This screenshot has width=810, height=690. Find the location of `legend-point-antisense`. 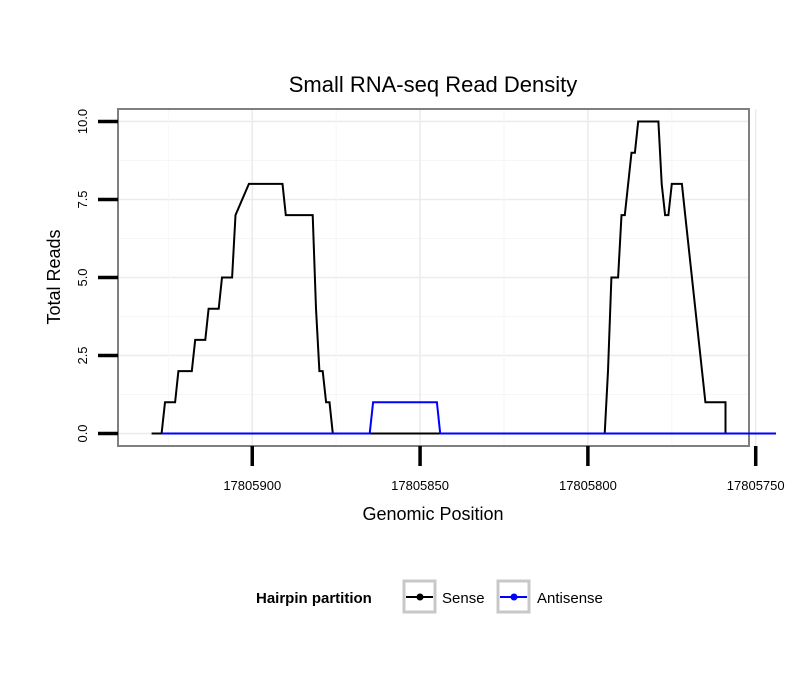

legend-point-antisense is located at coordinates (514, 597).